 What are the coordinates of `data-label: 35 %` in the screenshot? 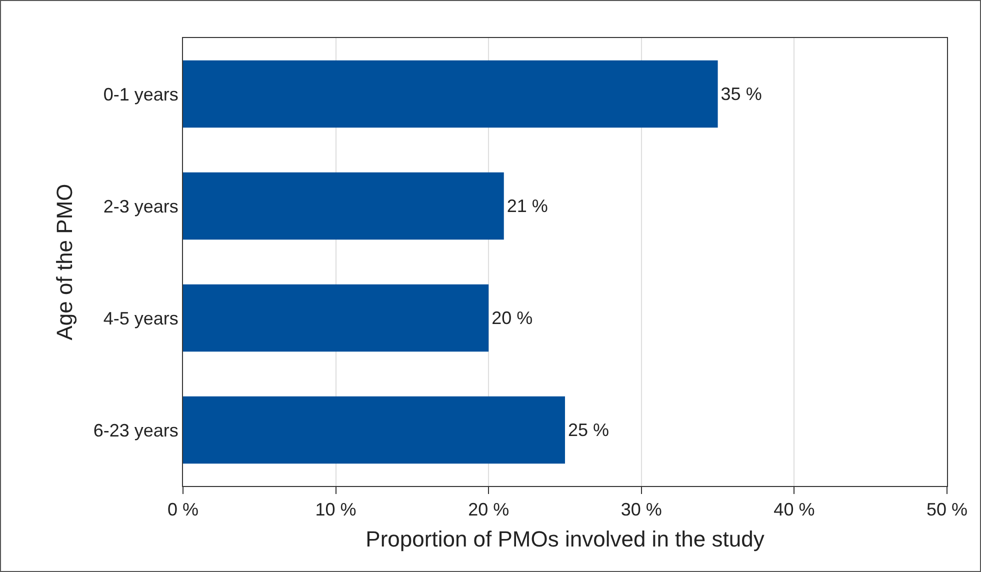 It's located at (741, 94).